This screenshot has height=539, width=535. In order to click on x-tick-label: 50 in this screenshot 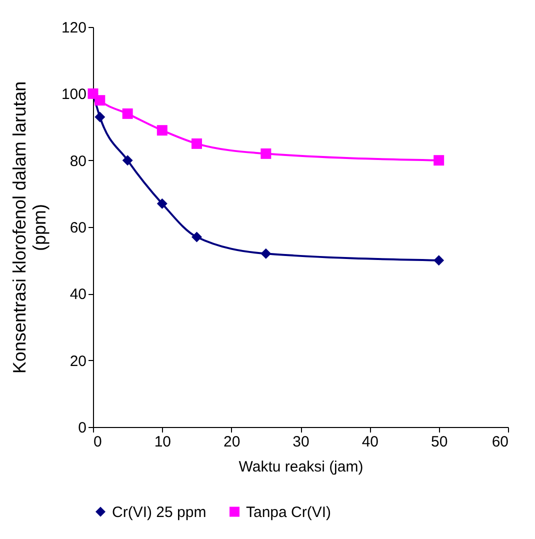, I will do `click(439, 442)`.